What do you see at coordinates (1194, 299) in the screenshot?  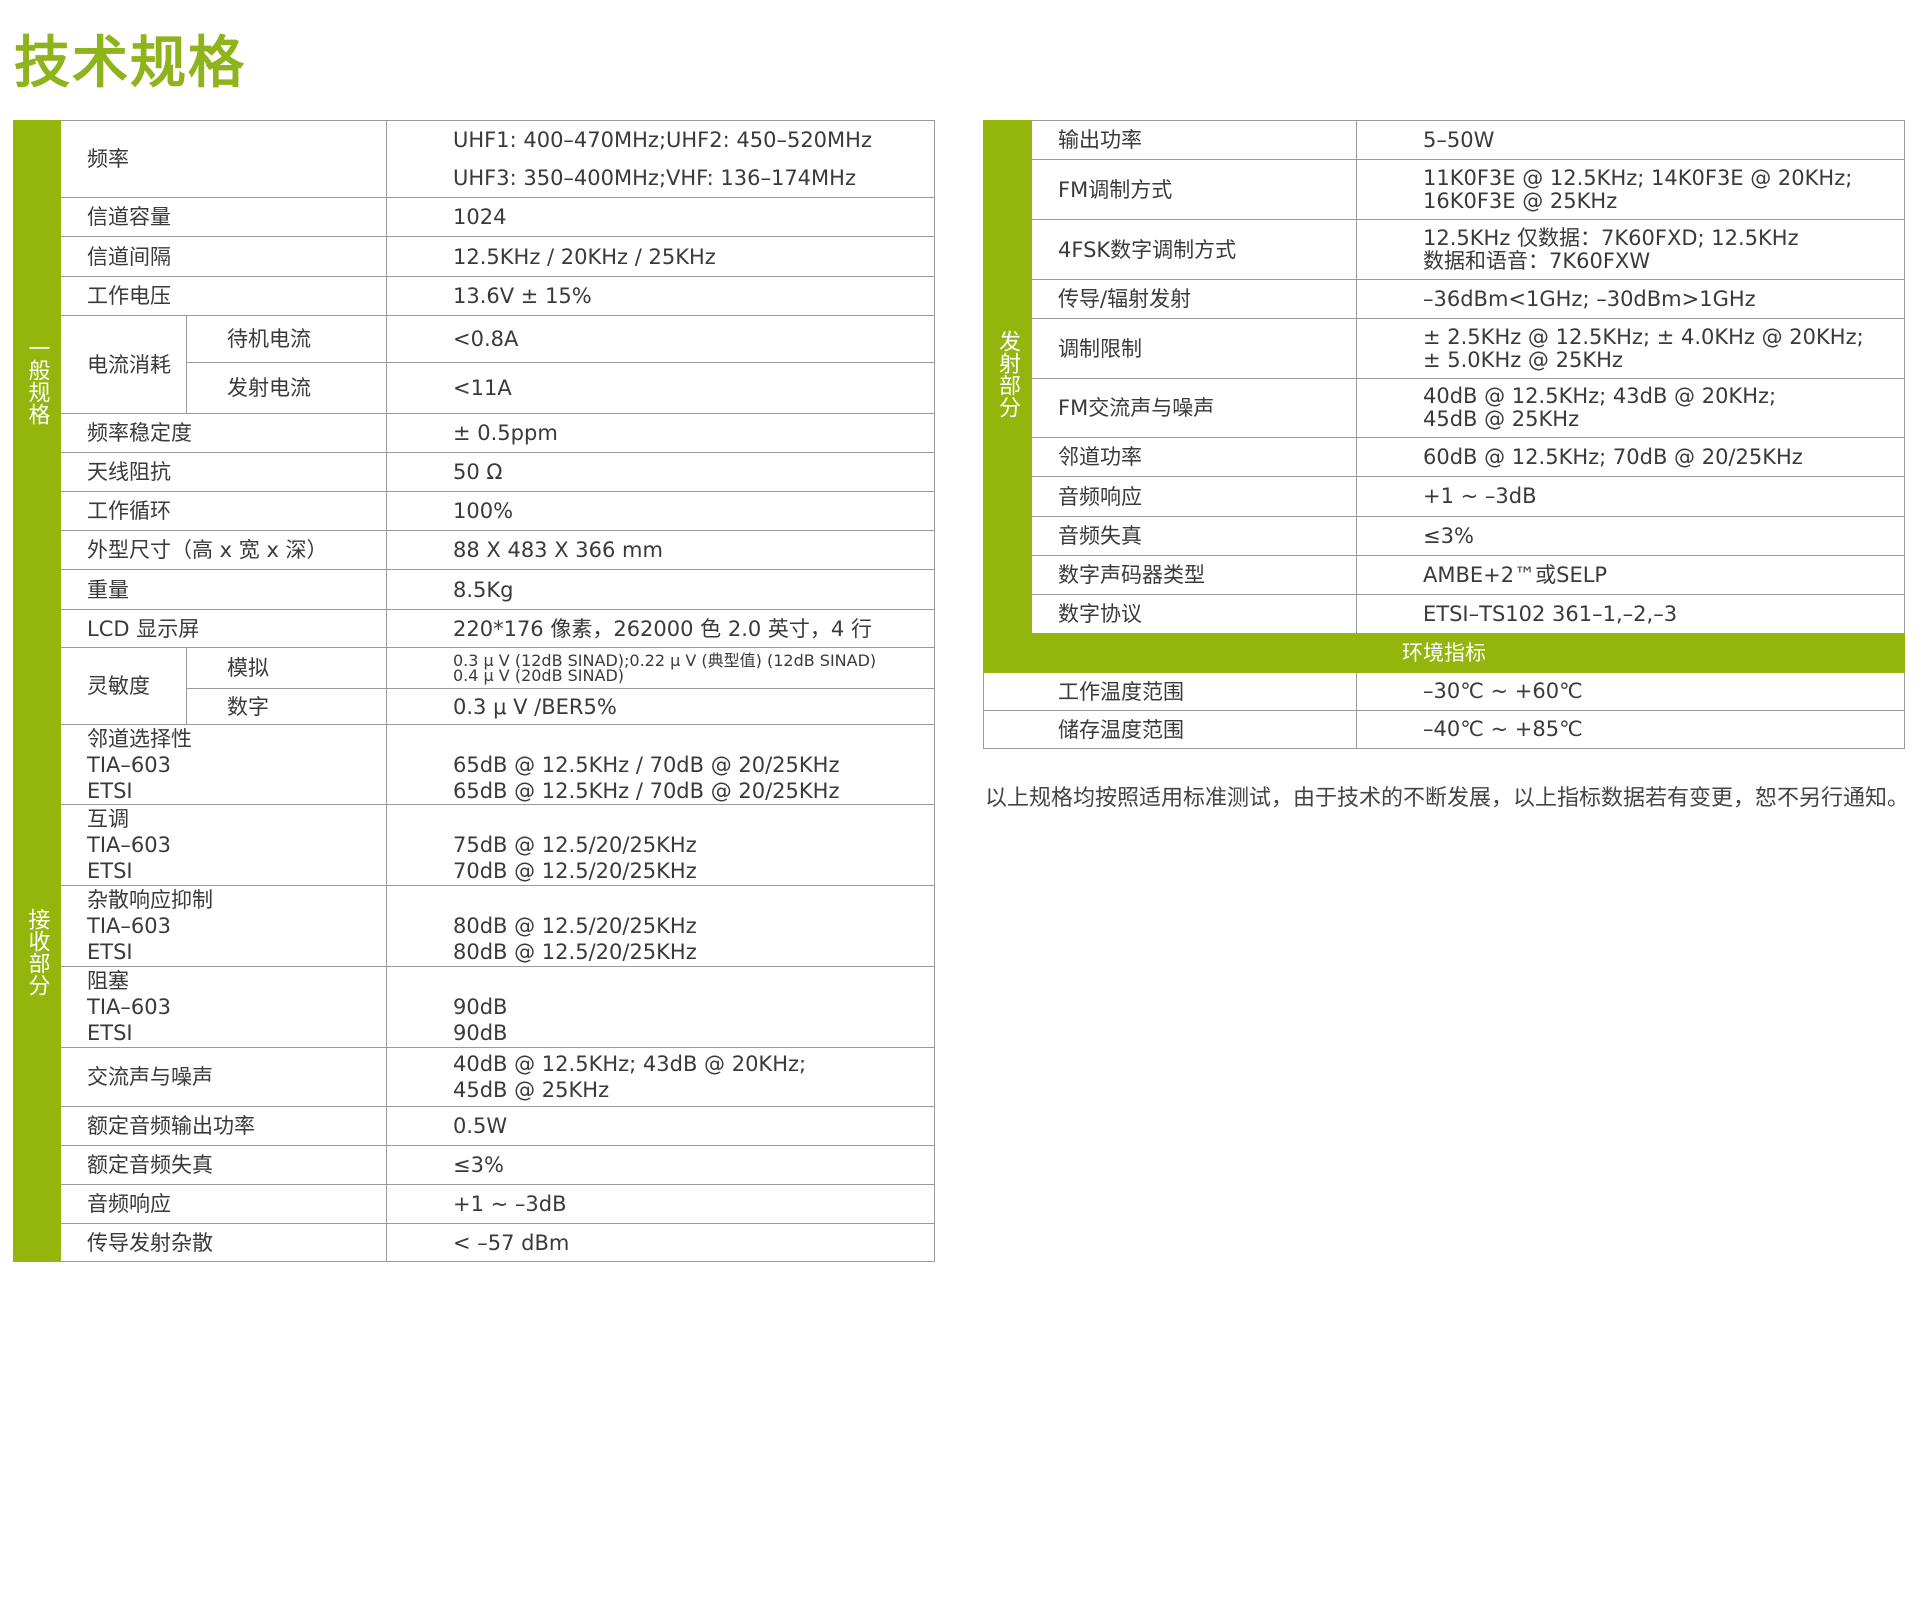 I see `spec-label: 传导/辐射发射` at bounding box center [1194, 299].